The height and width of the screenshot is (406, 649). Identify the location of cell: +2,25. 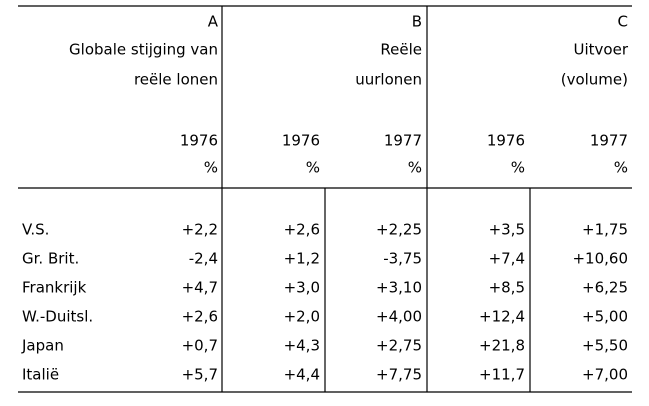
(399, 230).